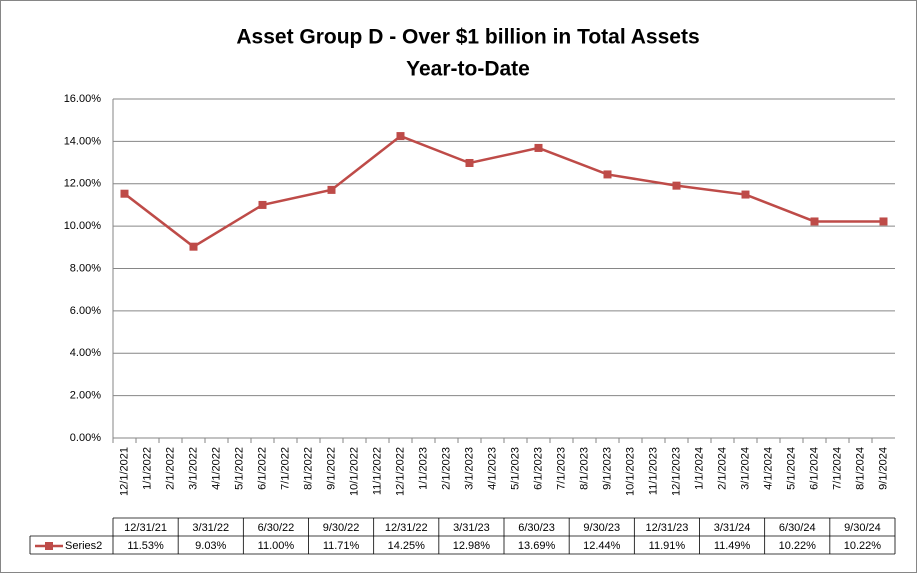 The height and width of the screenshot is (573, 917). What do you see at coordinates (862, 528) in the screenshot?
I see `table-header: 9/30/24` at bounding box center [862, 528].